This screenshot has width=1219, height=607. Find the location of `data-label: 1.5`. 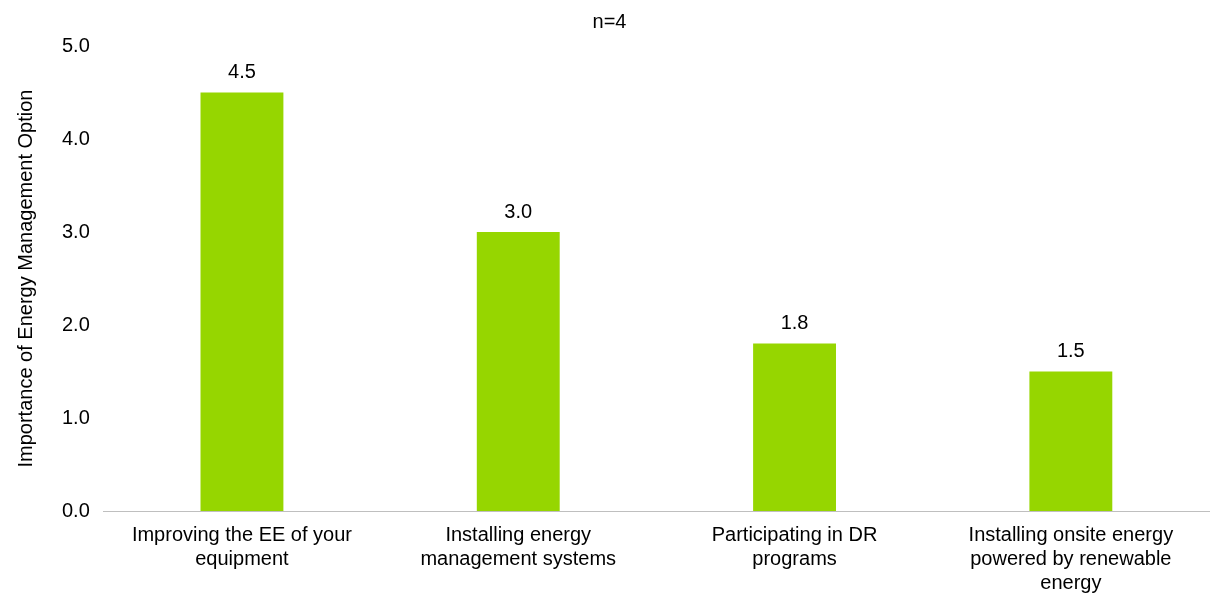

data-label: 1.5 is located at coordinates (1070, 350).